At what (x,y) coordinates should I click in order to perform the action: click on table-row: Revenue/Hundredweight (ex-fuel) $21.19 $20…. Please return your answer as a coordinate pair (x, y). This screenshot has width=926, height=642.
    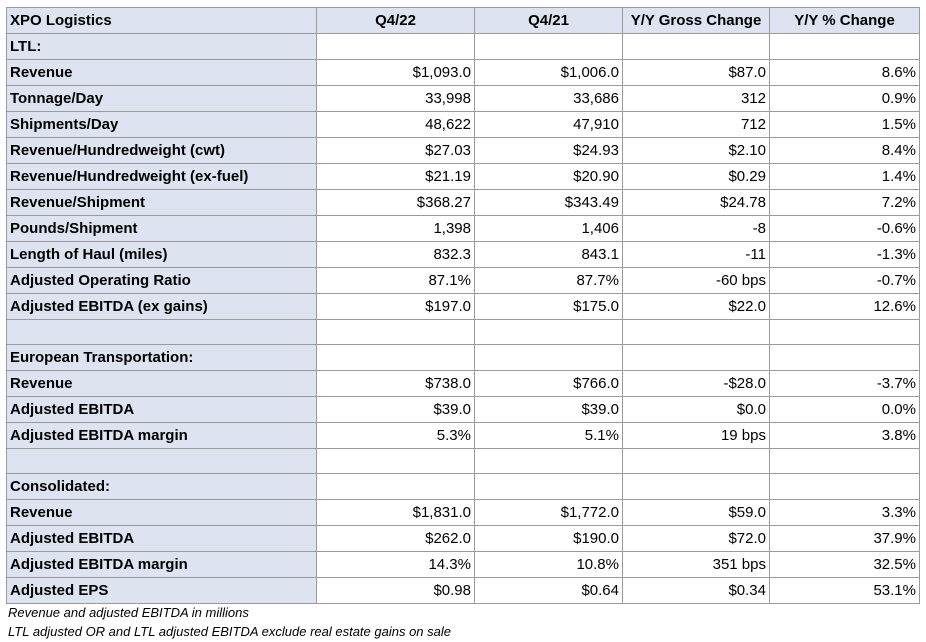
    Looking at the image, I should click on (463, 176).